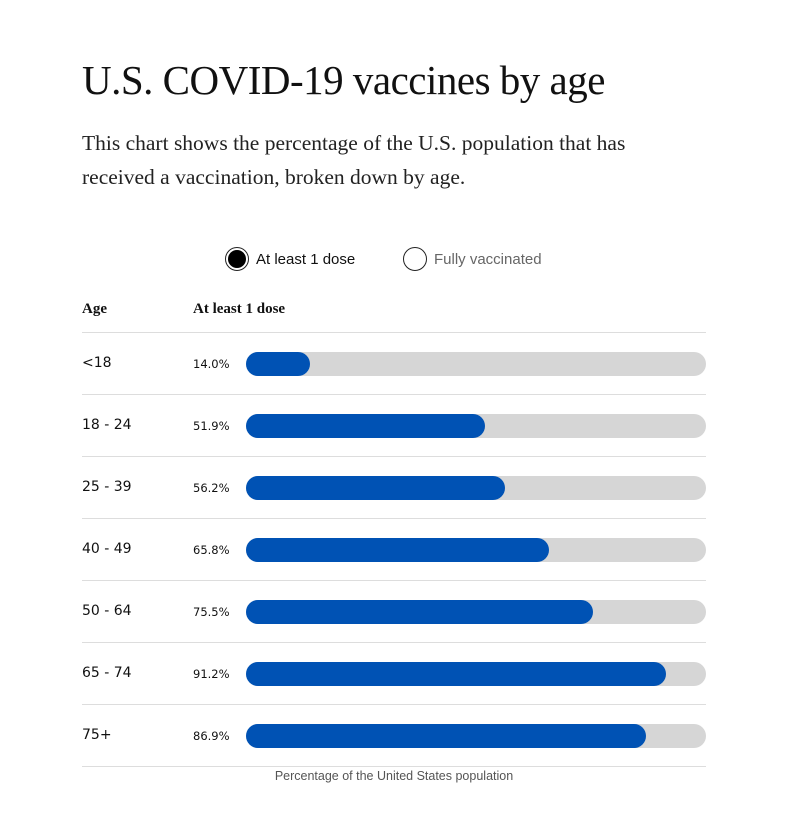  I want to click on value-label: 56.2%, so click(211, 488).